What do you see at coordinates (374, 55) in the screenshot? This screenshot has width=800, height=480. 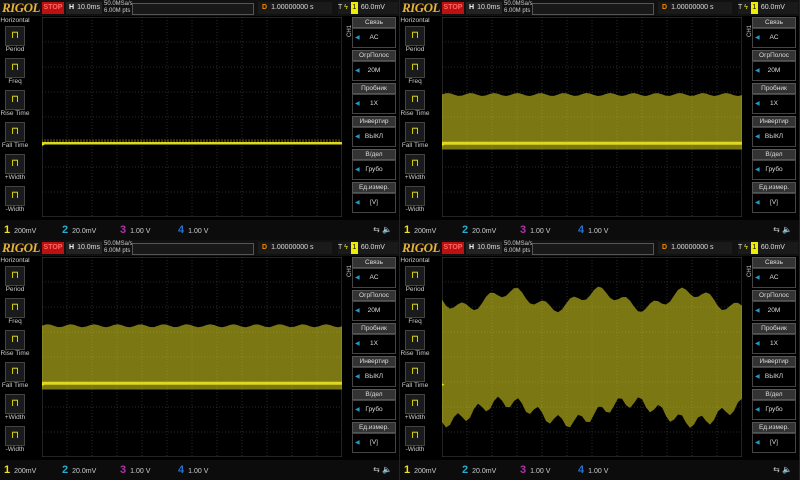 I see `menu-label: ОгрПолос` at bounding box center [374, 55].